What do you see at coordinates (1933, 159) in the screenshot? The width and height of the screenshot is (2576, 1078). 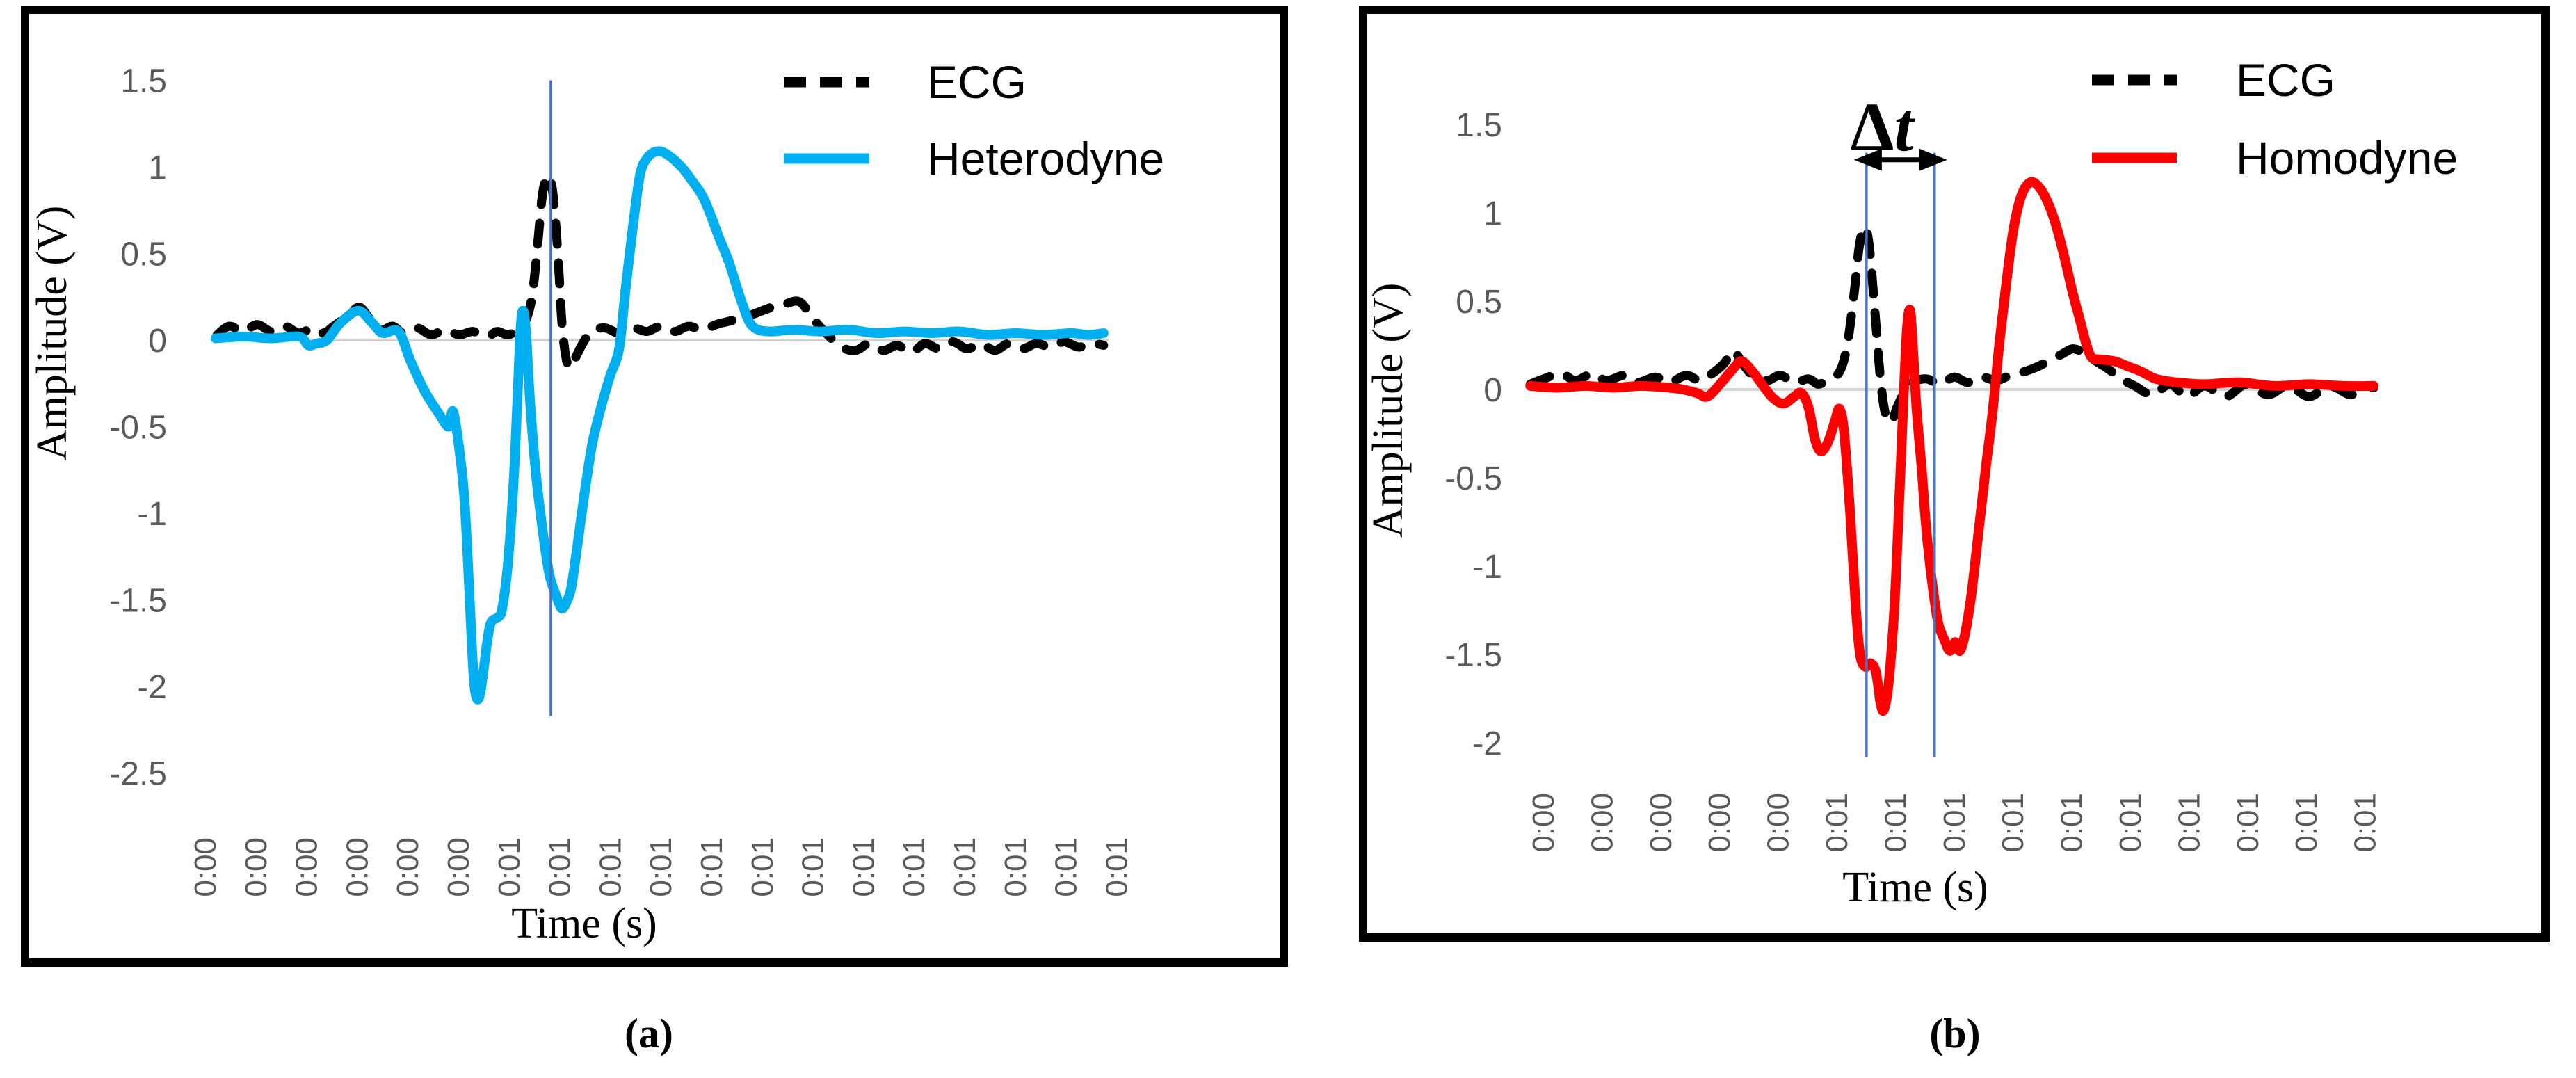 I see `delta-t-arrowhead-right` at bounding box center [1933, 159].